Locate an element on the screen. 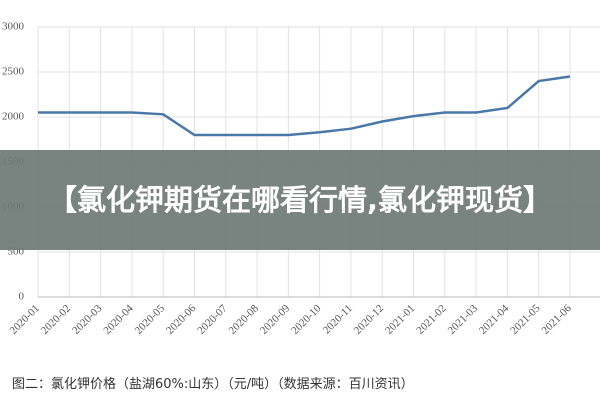 The image size is (600, 400). x-tick-label: 2021-03 is located at coordinates (463, 319).